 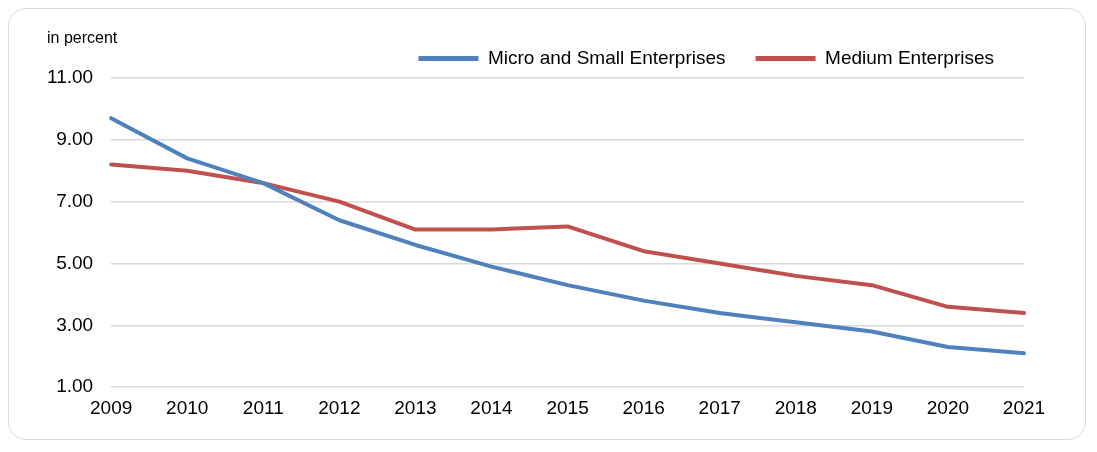 What do you see at coordinates (70, 77) in the screenshot?
I see `y-tick-label: 11.00` at bounding box center [70, 77].